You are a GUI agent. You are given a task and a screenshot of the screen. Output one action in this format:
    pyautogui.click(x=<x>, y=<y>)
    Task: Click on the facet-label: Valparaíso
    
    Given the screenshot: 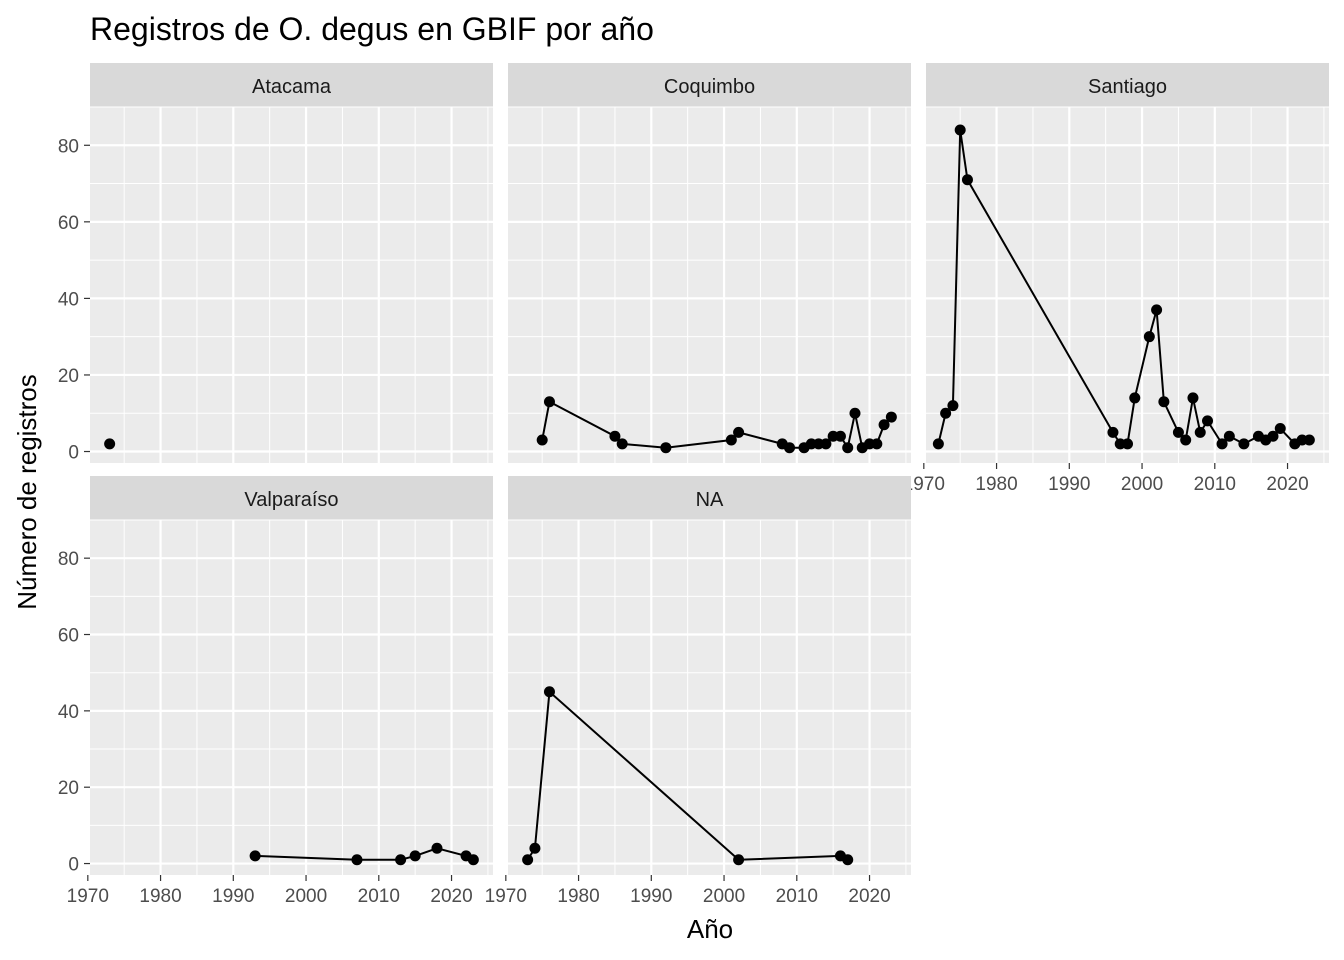 What is the action you would take?
    pyautogui.click(x=291, y=500)
    